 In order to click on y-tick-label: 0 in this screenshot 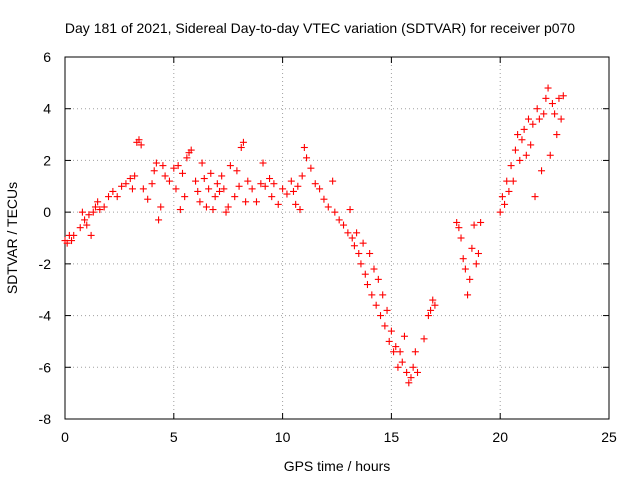, I will do `click(47, 212)`.